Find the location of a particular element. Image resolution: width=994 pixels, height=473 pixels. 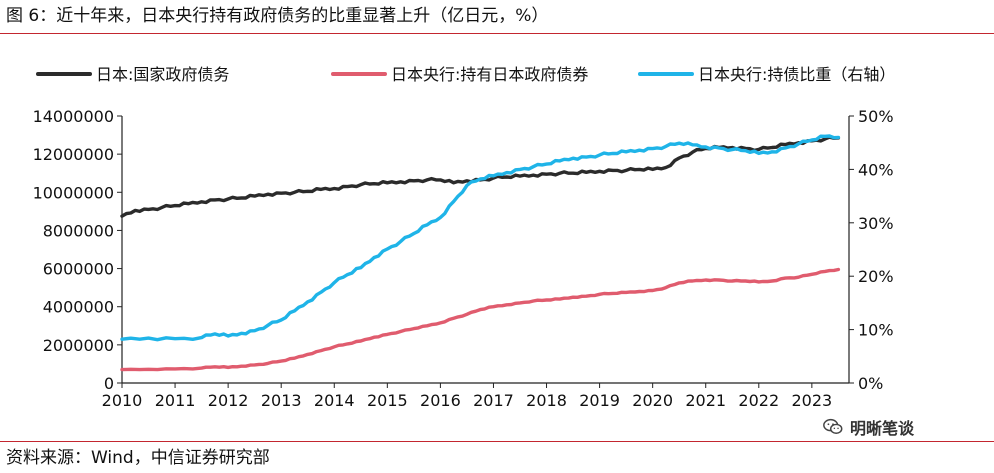

x-tick-label: 2016 is located at coordinates (440, 400).